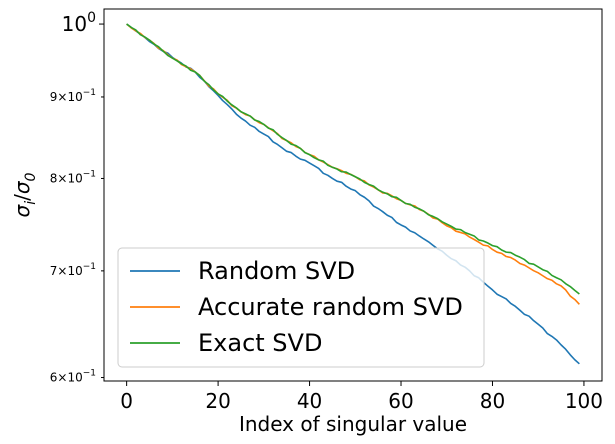 This screenshot has width=615, height=444. I want to click on y-tick-label: 100, so click(79, 23).